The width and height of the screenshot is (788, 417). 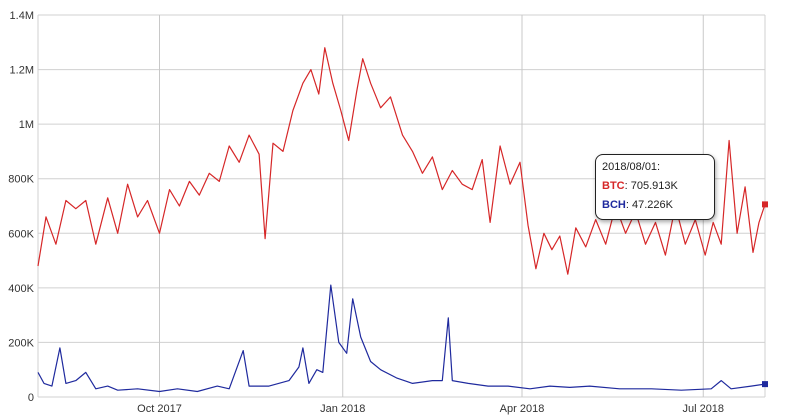 I want to click on hover-marker-bch, so click(x=765, y=384).